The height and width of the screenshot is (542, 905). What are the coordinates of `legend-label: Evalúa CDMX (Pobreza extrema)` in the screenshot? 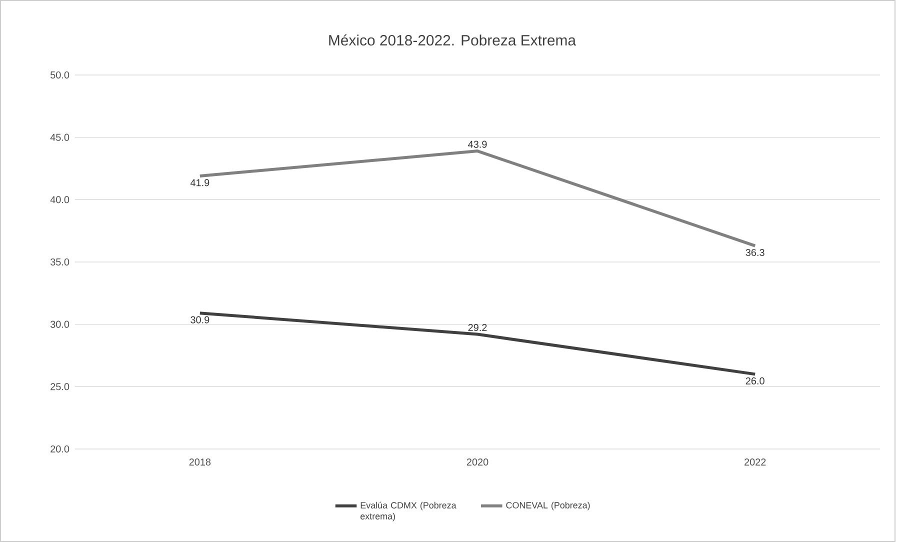 It's located at (408, 512).